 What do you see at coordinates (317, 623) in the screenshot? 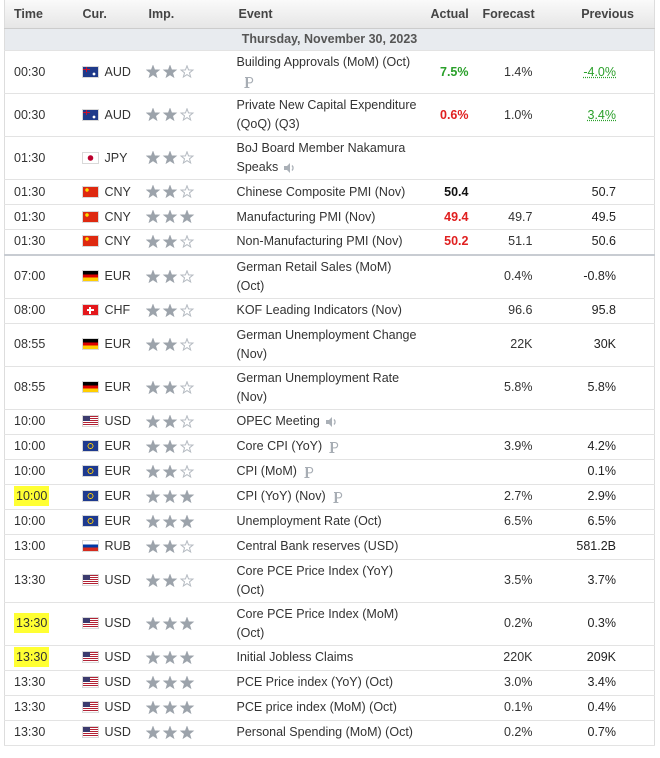
I see `event: Core PCE Price Index (MoM) (Oct)` at bounding box center [317, 623].